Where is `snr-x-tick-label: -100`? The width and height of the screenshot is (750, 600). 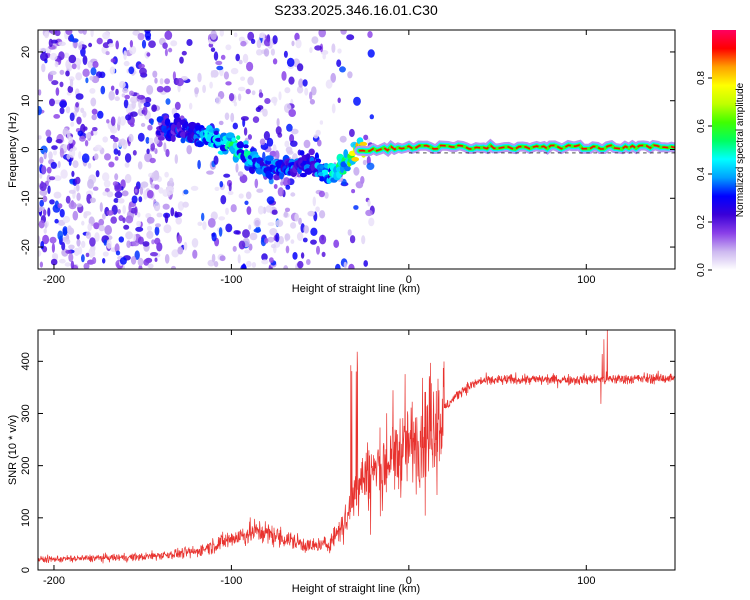
snr-x-tick-label: -100 is located at coordinates (231, 581).